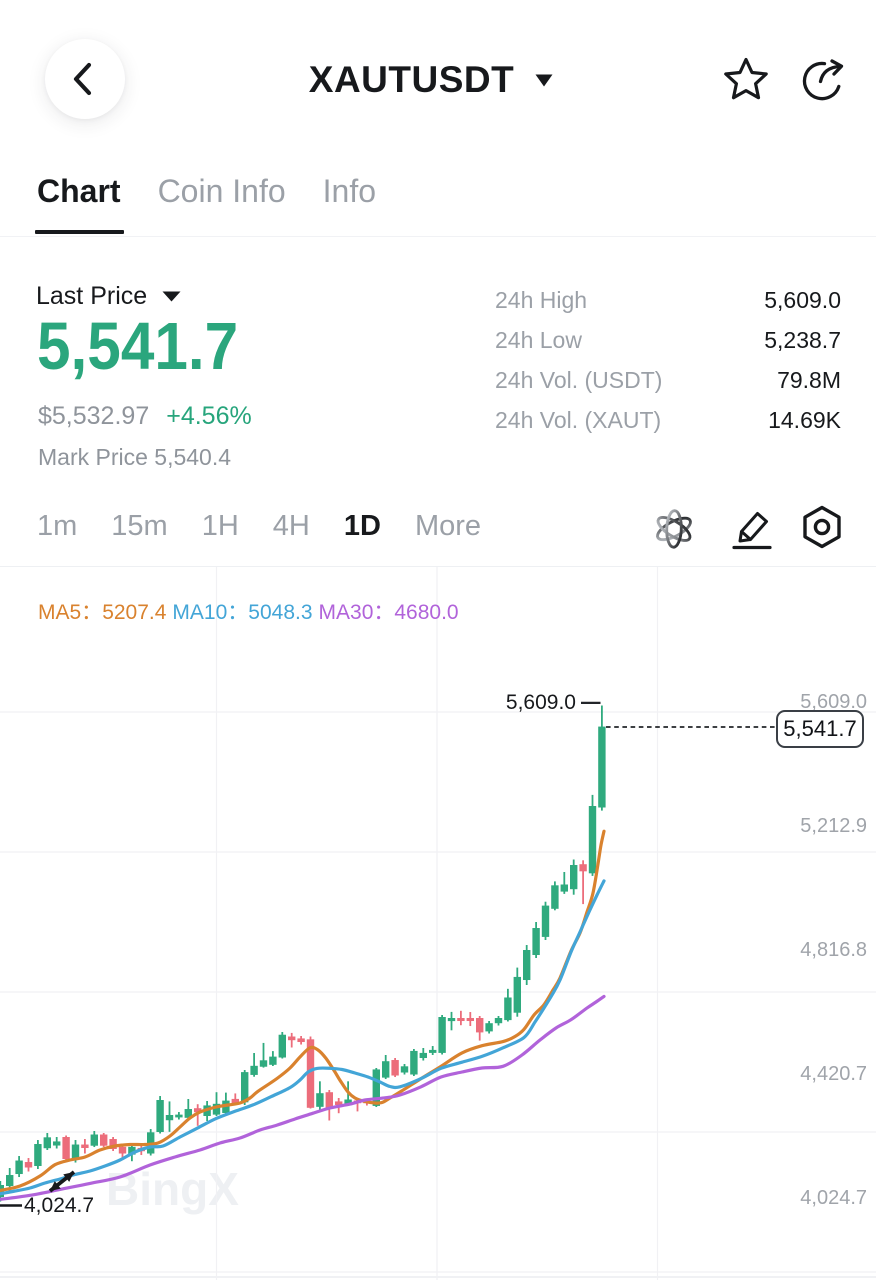 Image resolution: width=876 pixels, height=1280 pixels. What do you see at coordinates (674, 528) in the screenshot?
I see `indicators-button` at bounding box center [674, 528].